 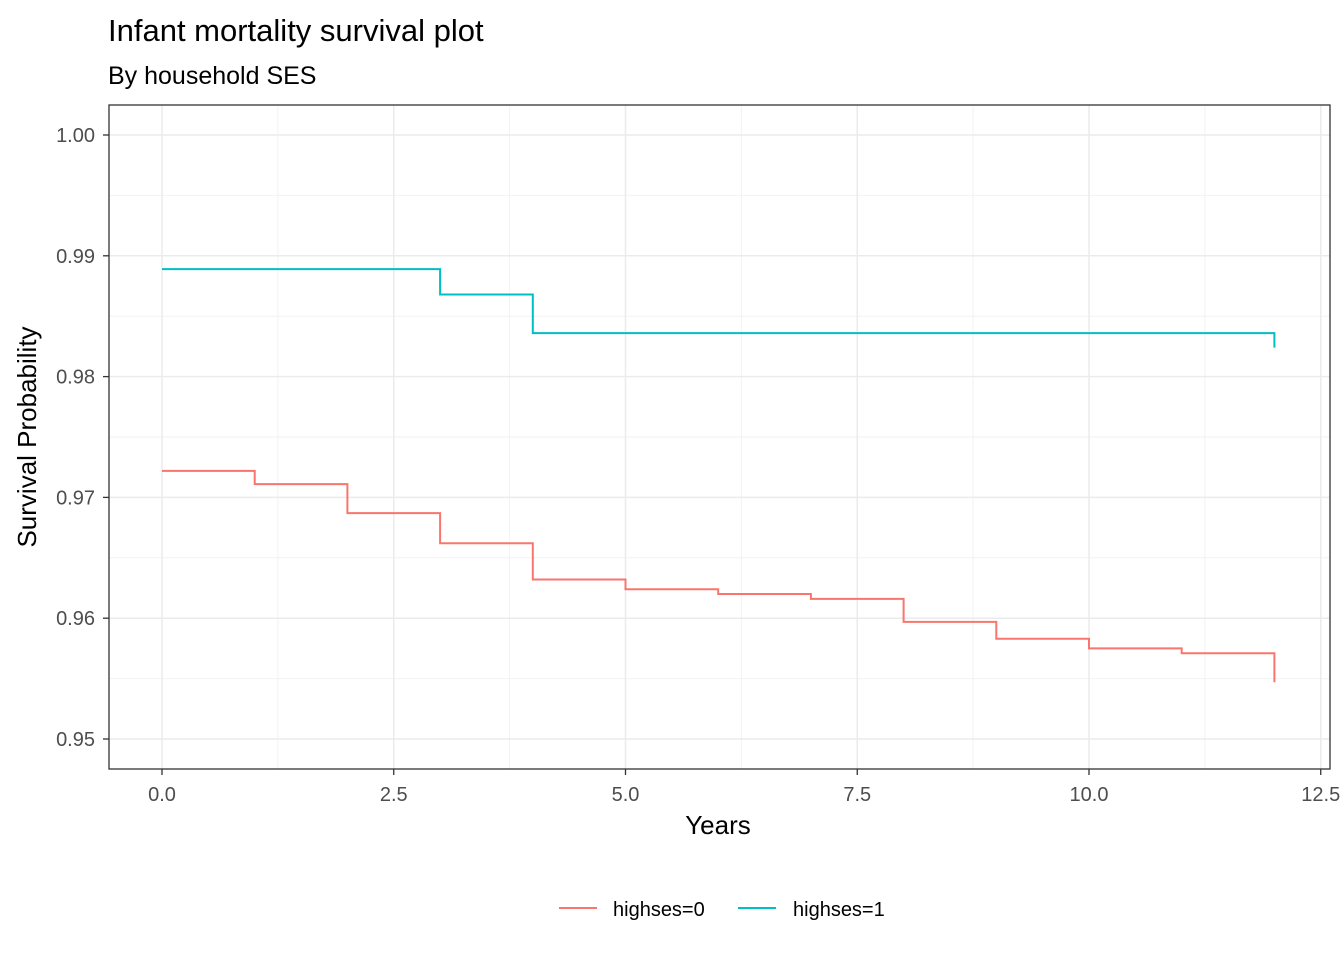 I want to click on x-tick-label: 5.0, so click(x=626, y=795).